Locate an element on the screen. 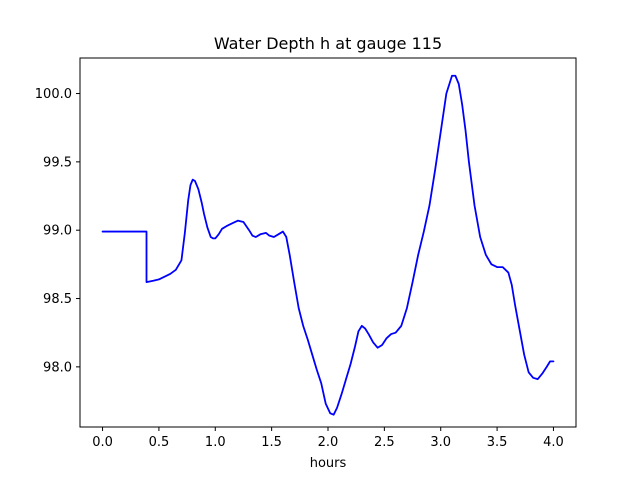  y-tick-label: 99.5 is located at coordinates (57, 162).